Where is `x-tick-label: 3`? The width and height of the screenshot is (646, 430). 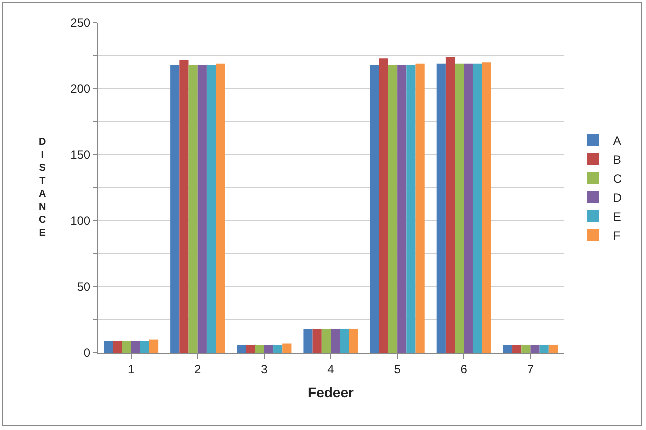 x-tick-label: 3 is located at coordinates (264, 369).